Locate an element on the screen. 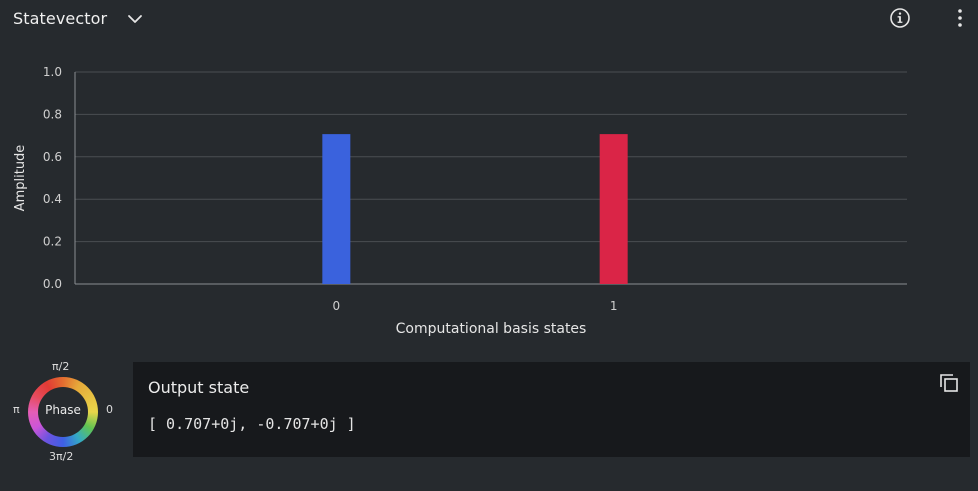 This screenshot has height=491, width=978. y-tick-label: 0.2 is located at coordinates (52, 242).